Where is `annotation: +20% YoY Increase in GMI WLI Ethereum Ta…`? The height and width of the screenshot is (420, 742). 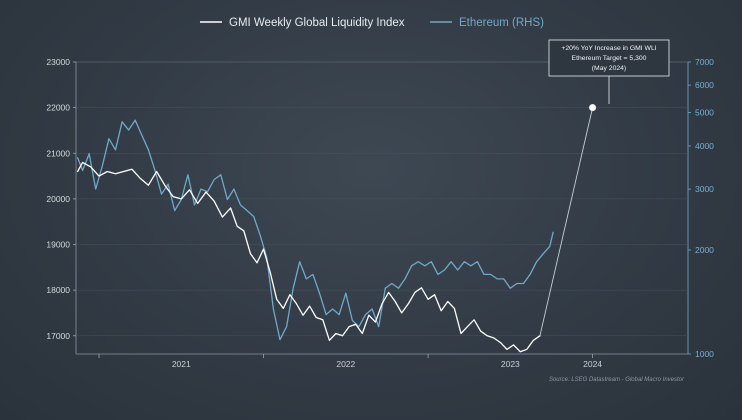
annotation: +20% YoY Increase in GMI WLI Ethereum Ta… is located at coordinates (609, 71).